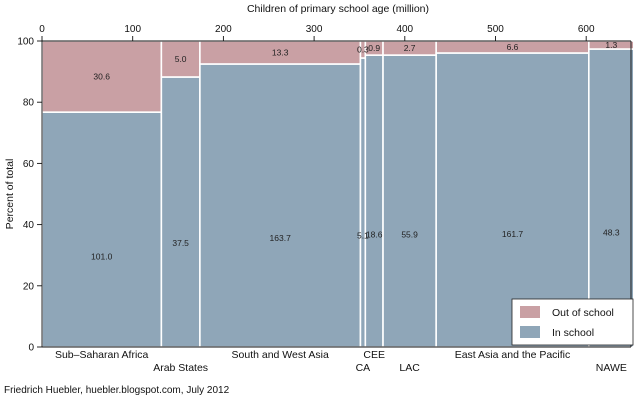 The height and width of the screenshot is (400, 640). Describe the element at coordinates (409, 235) in the screenshot. I see `value-label-in-school-lac: 55.9` at that location.